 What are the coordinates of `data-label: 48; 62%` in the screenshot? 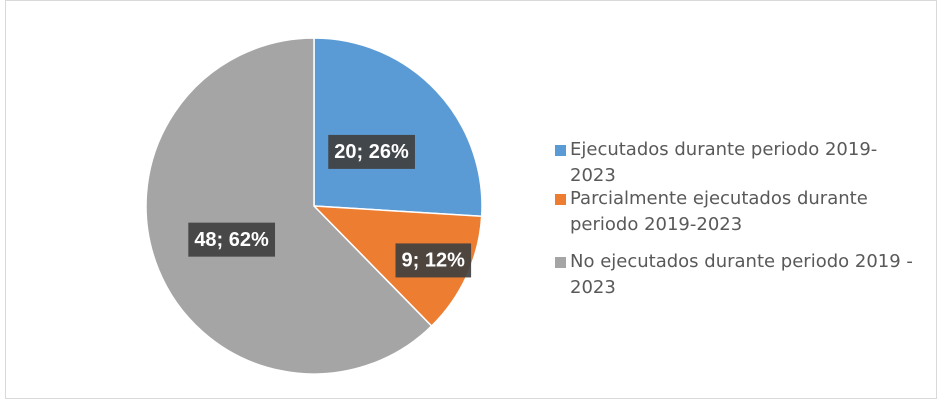 It's located at (232, 239).